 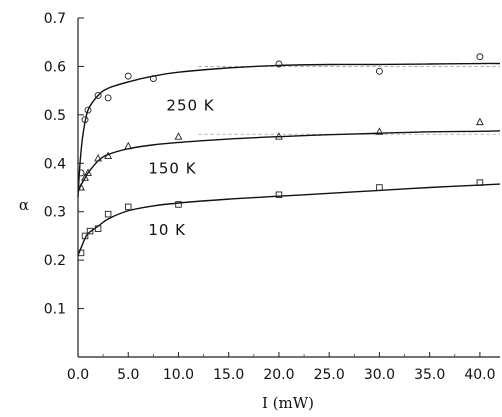 What do you see at coordinates (55, 19) in the screenshot?
I see `y-tick-label: 0.7` at bounding box center [55, 19].